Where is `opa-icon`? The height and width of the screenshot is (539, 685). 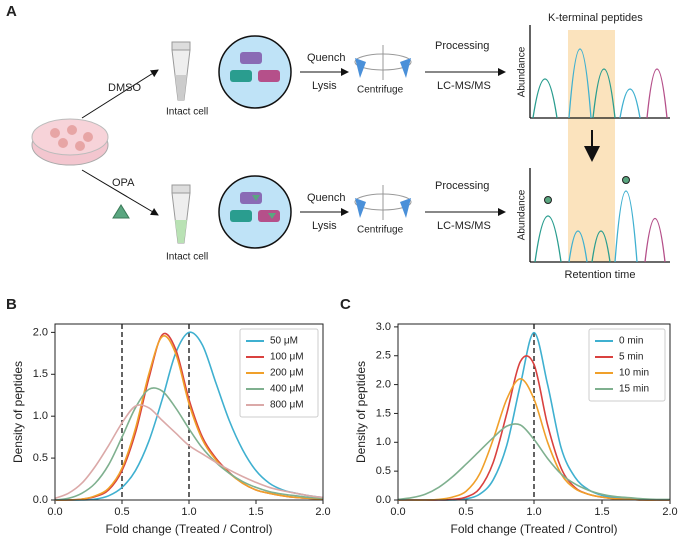 opa-icon is located at coordinates (121, 211).